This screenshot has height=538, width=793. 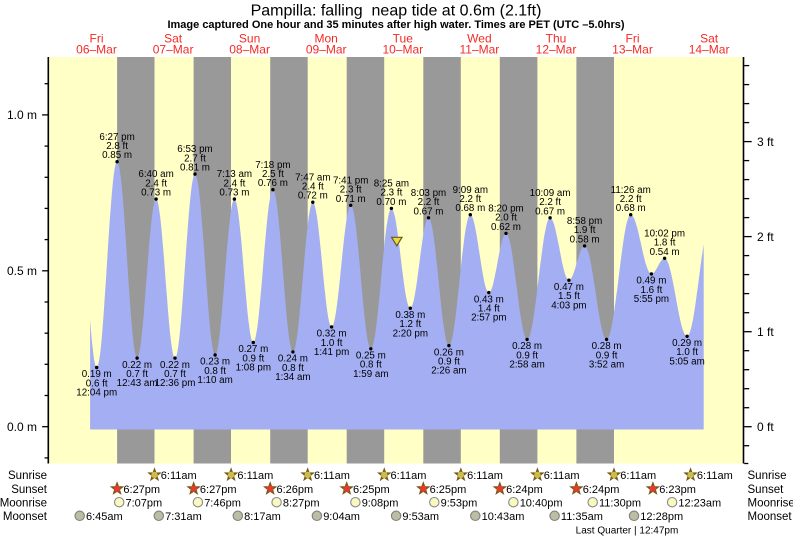 What do you see at coordinates (332, 343) in the screenshot?
I see `svg-text: 1.0 ft` at bounding box center [332, 343].